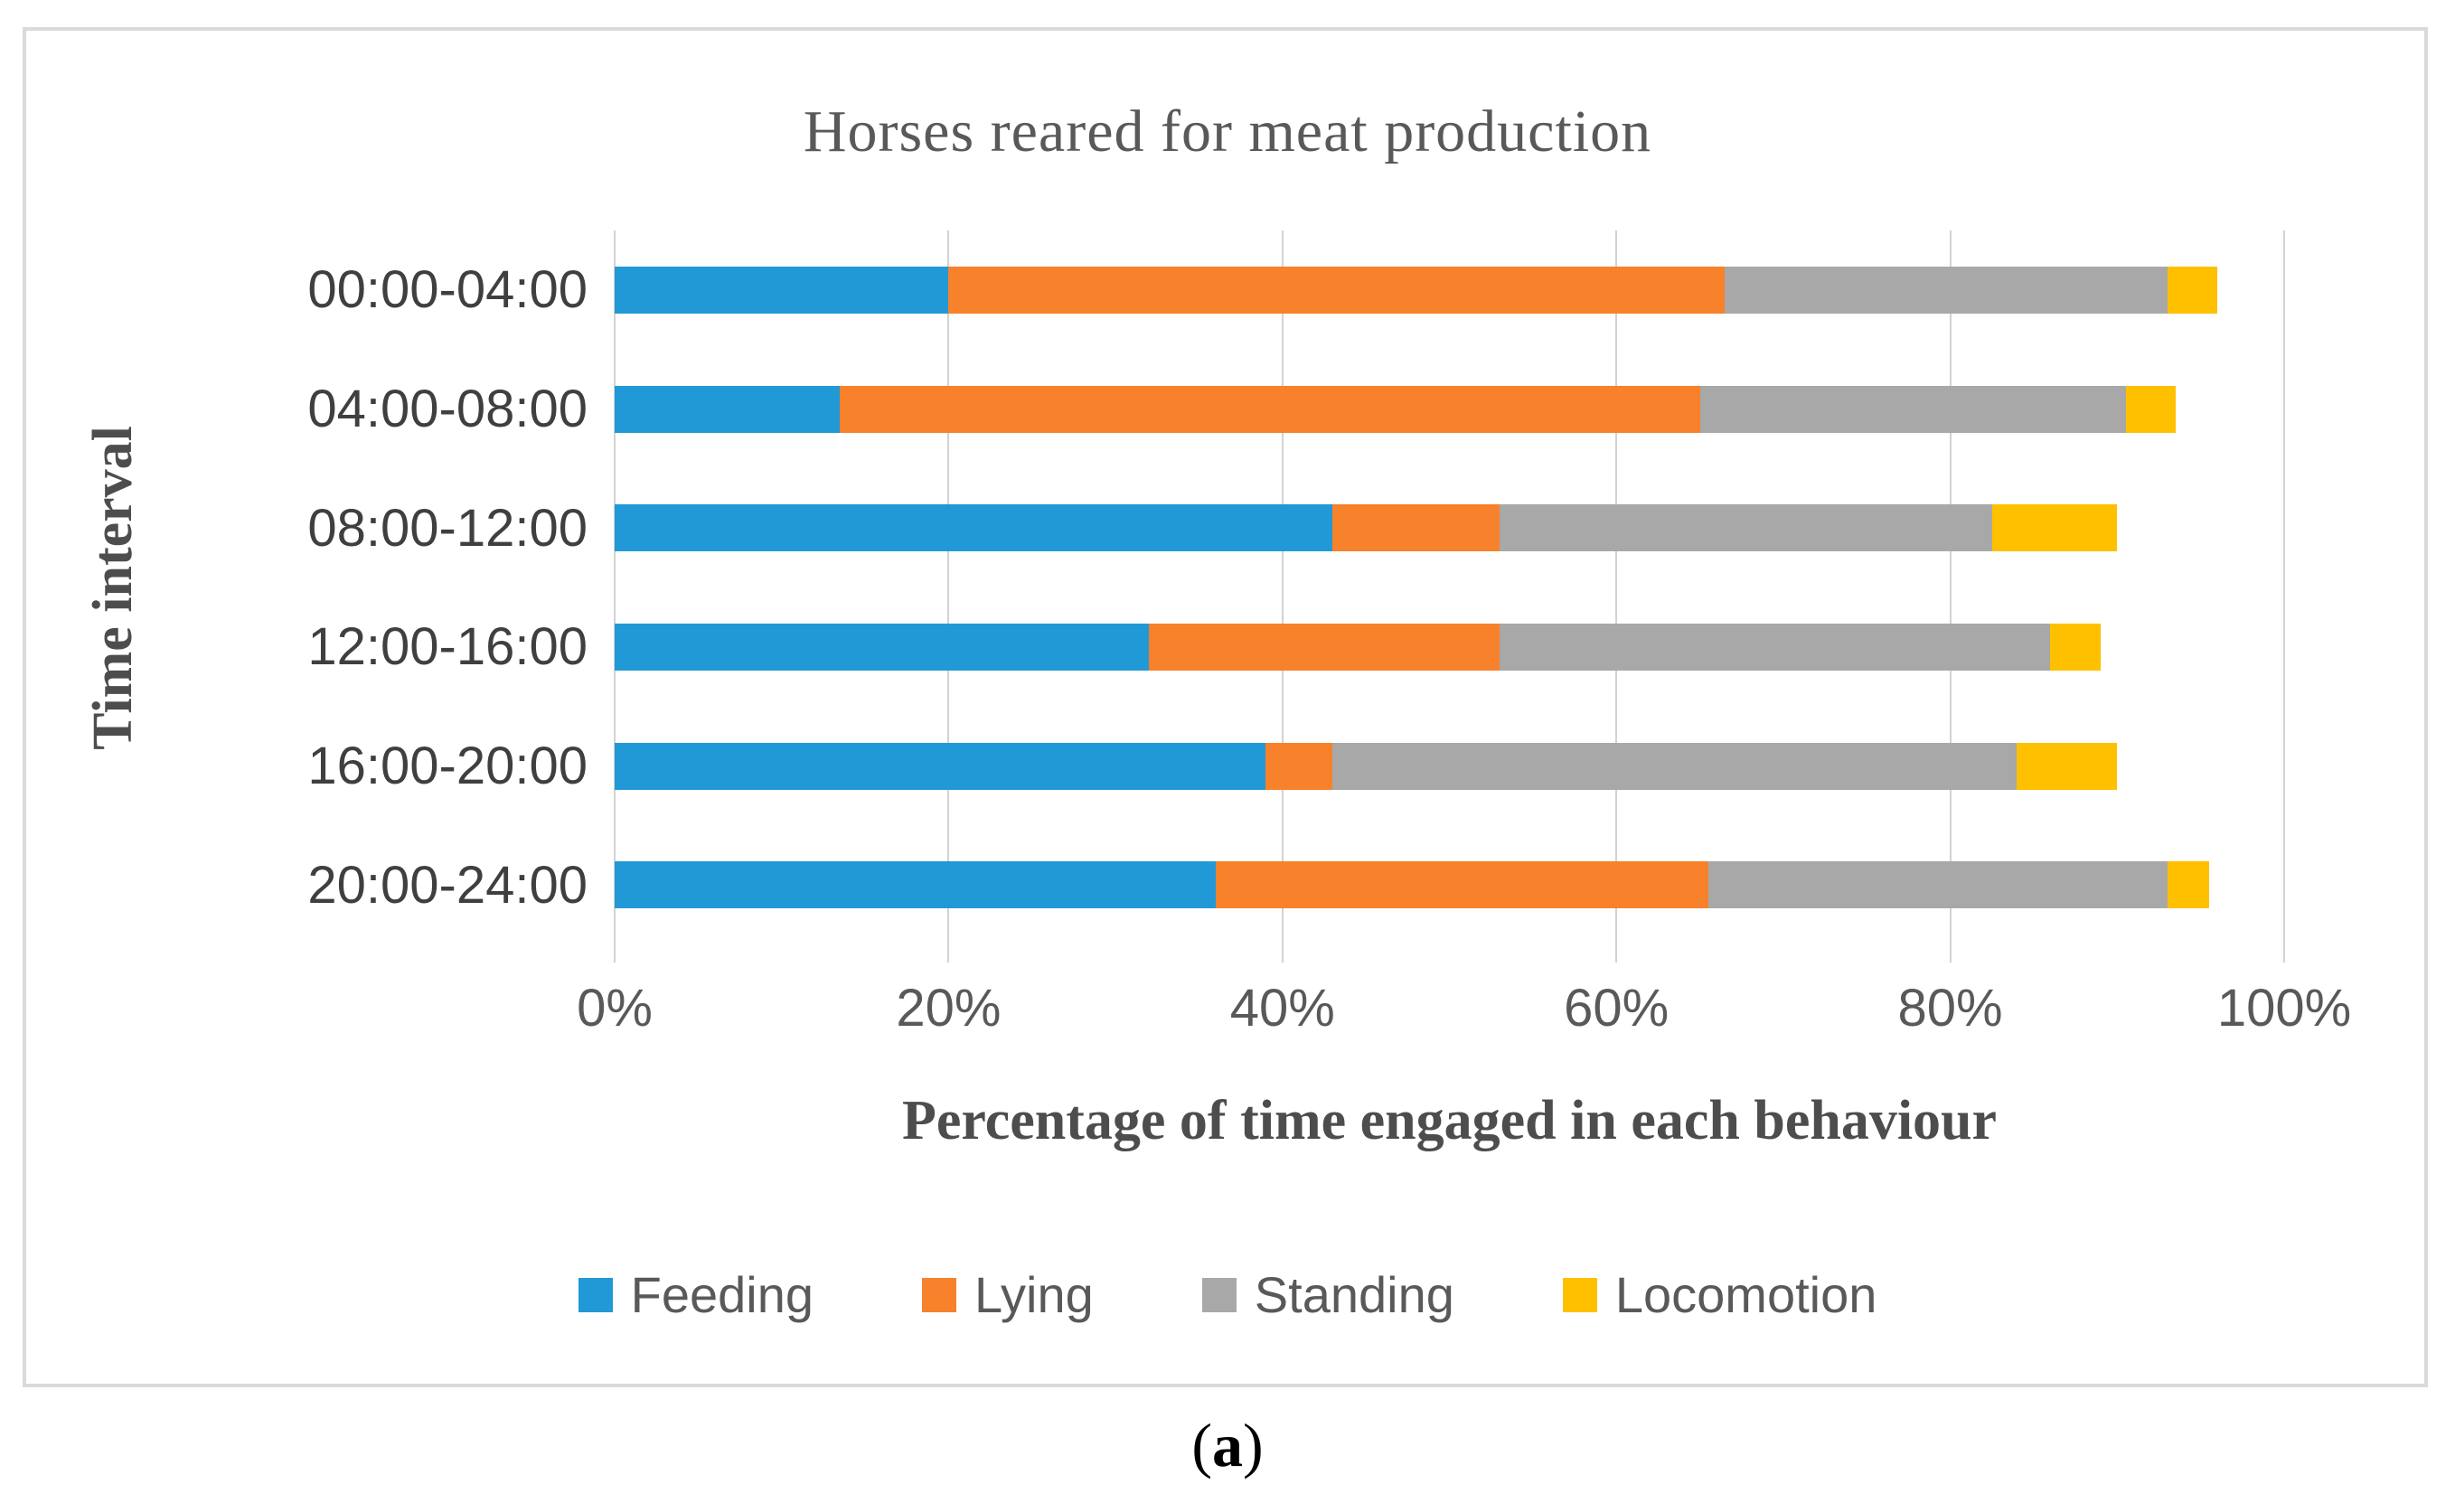 Image resolution: width=2455 pixels, height=1512 pixels. Describe the element at coordinates (1354, 1294) in the screenshot. I see `legend-label: Standing` at that location.